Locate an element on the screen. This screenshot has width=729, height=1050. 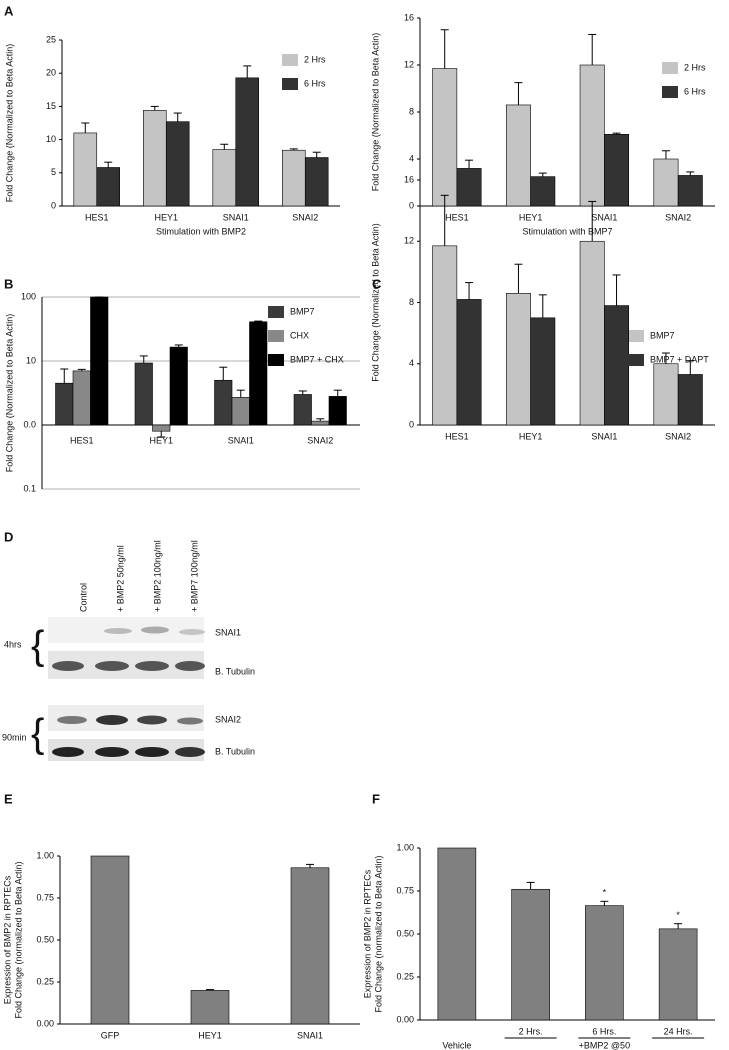
x-tick-label: Vehicle is located at coordinates (456, 1045).